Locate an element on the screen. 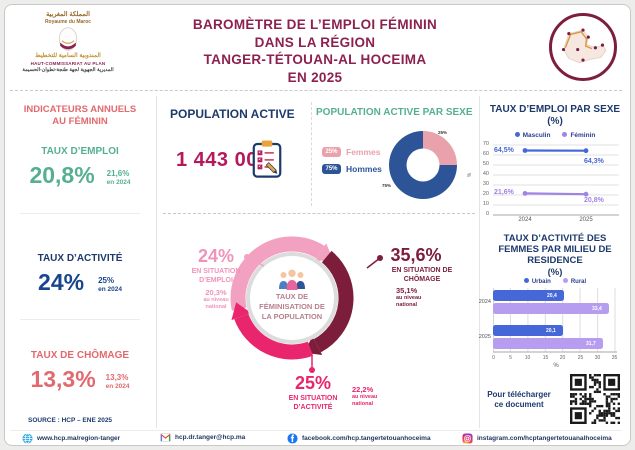 The width and height of the screenshot is (635, 450). footer-link-email: hcp.dr.tanger@hcp.ma is located at coordinates (202, 437).